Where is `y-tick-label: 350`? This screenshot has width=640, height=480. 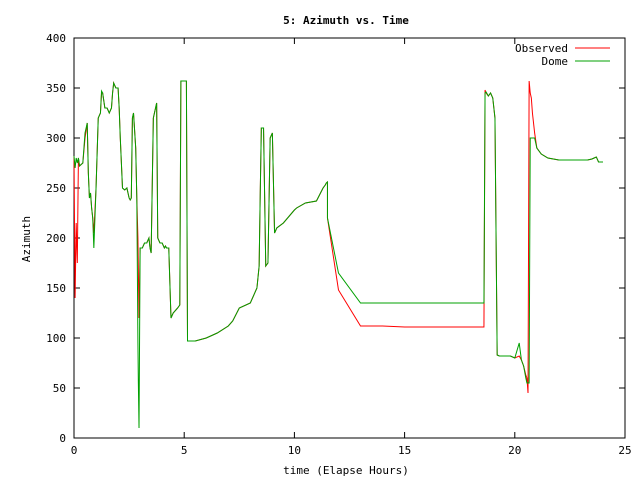 y-tick-label: 350 is located at coordinates (56, 88).